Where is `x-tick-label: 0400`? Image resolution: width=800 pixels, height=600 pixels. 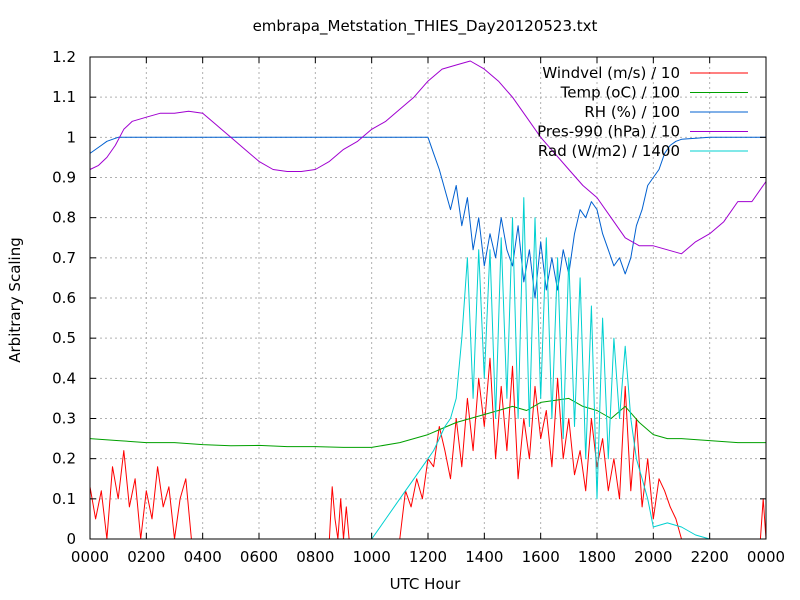 x-tick-label: 0400 is located at coordinates (203, 557).